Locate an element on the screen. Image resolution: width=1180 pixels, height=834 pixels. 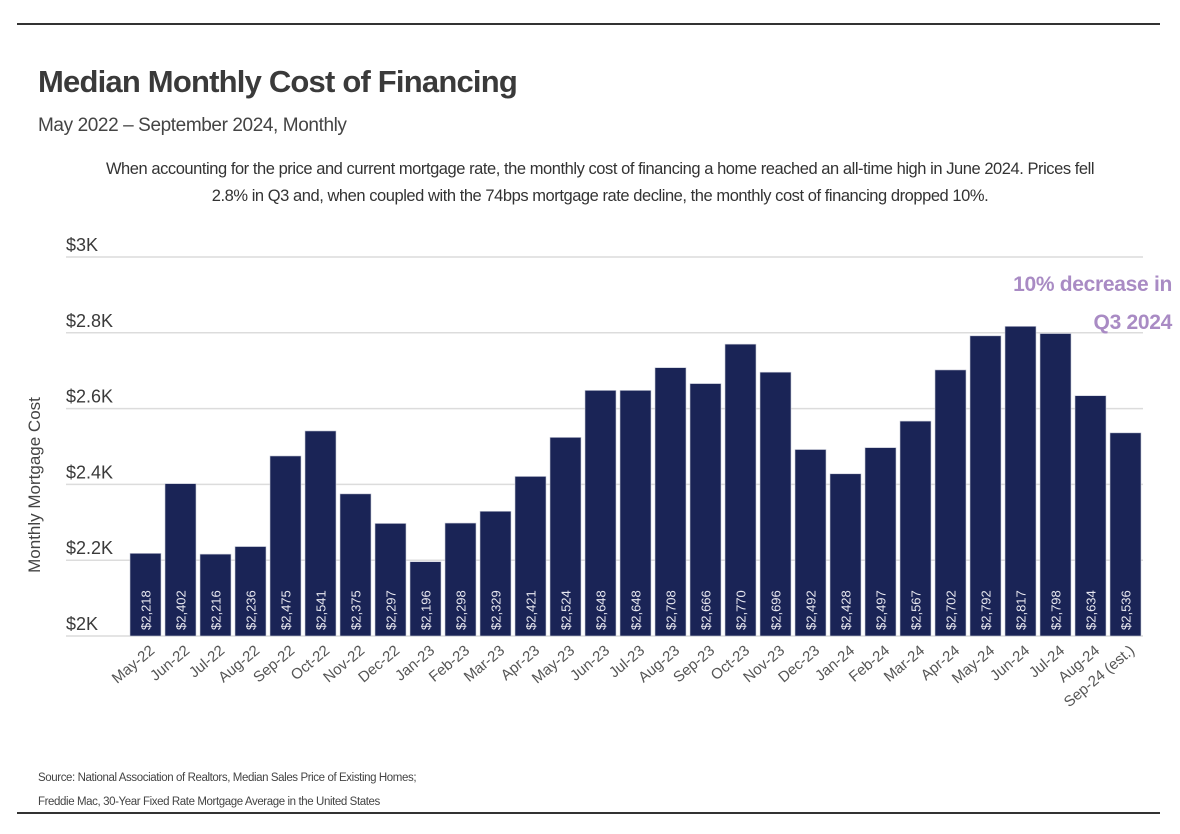
data-label: $2,666 is located at coordinates (706, 610).